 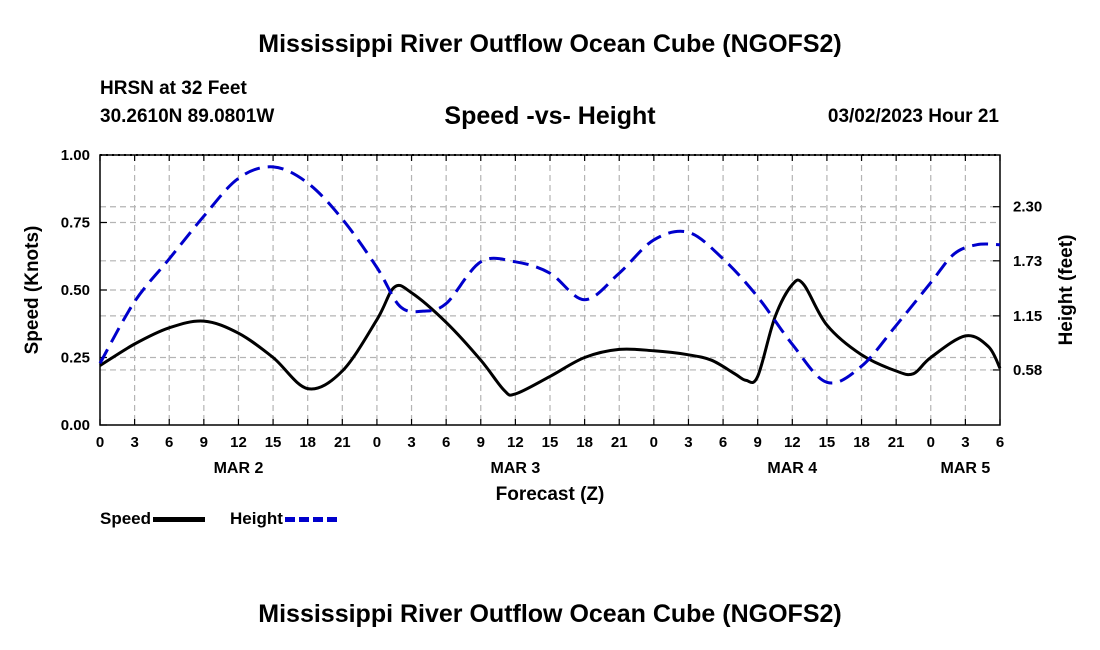 I want to click on legend-speed-swatch, so click(x=179, y=519).